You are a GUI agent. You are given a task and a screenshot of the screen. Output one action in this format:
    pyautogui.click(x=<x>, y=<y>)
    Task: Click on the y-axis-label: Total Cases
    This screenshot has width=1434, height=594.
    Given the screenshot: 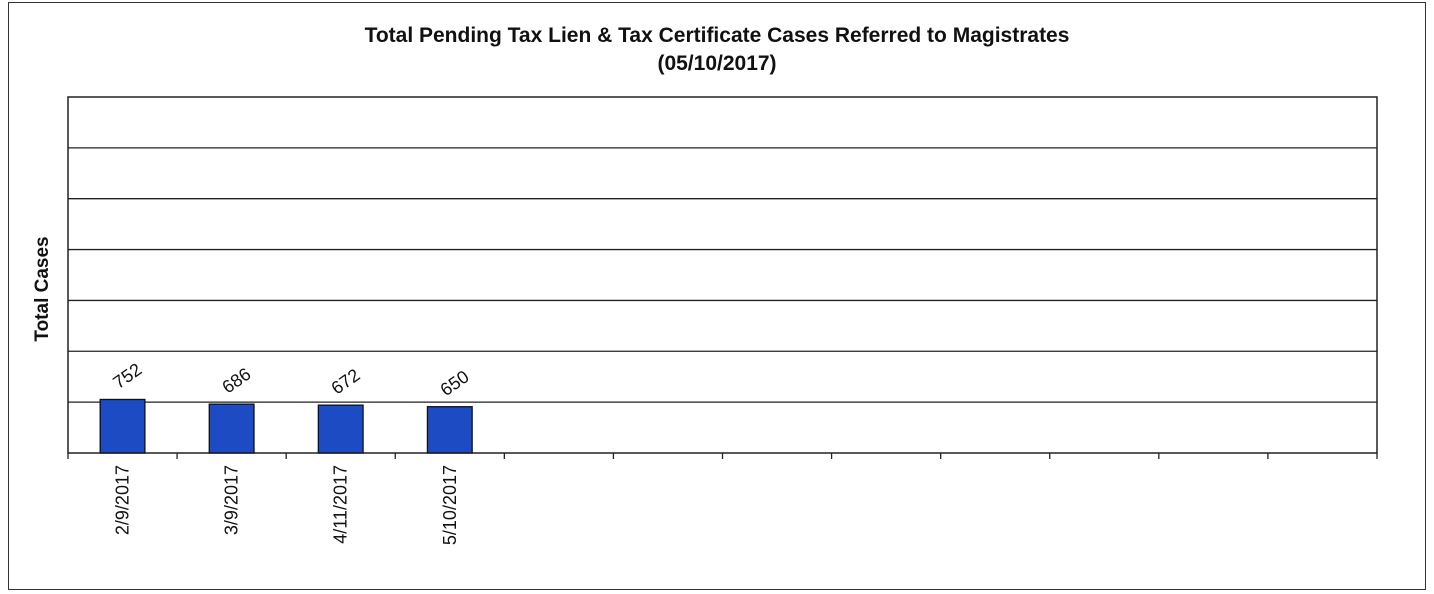 What is the action you would take?
    pyautogui.click(x=42, y=288)
    